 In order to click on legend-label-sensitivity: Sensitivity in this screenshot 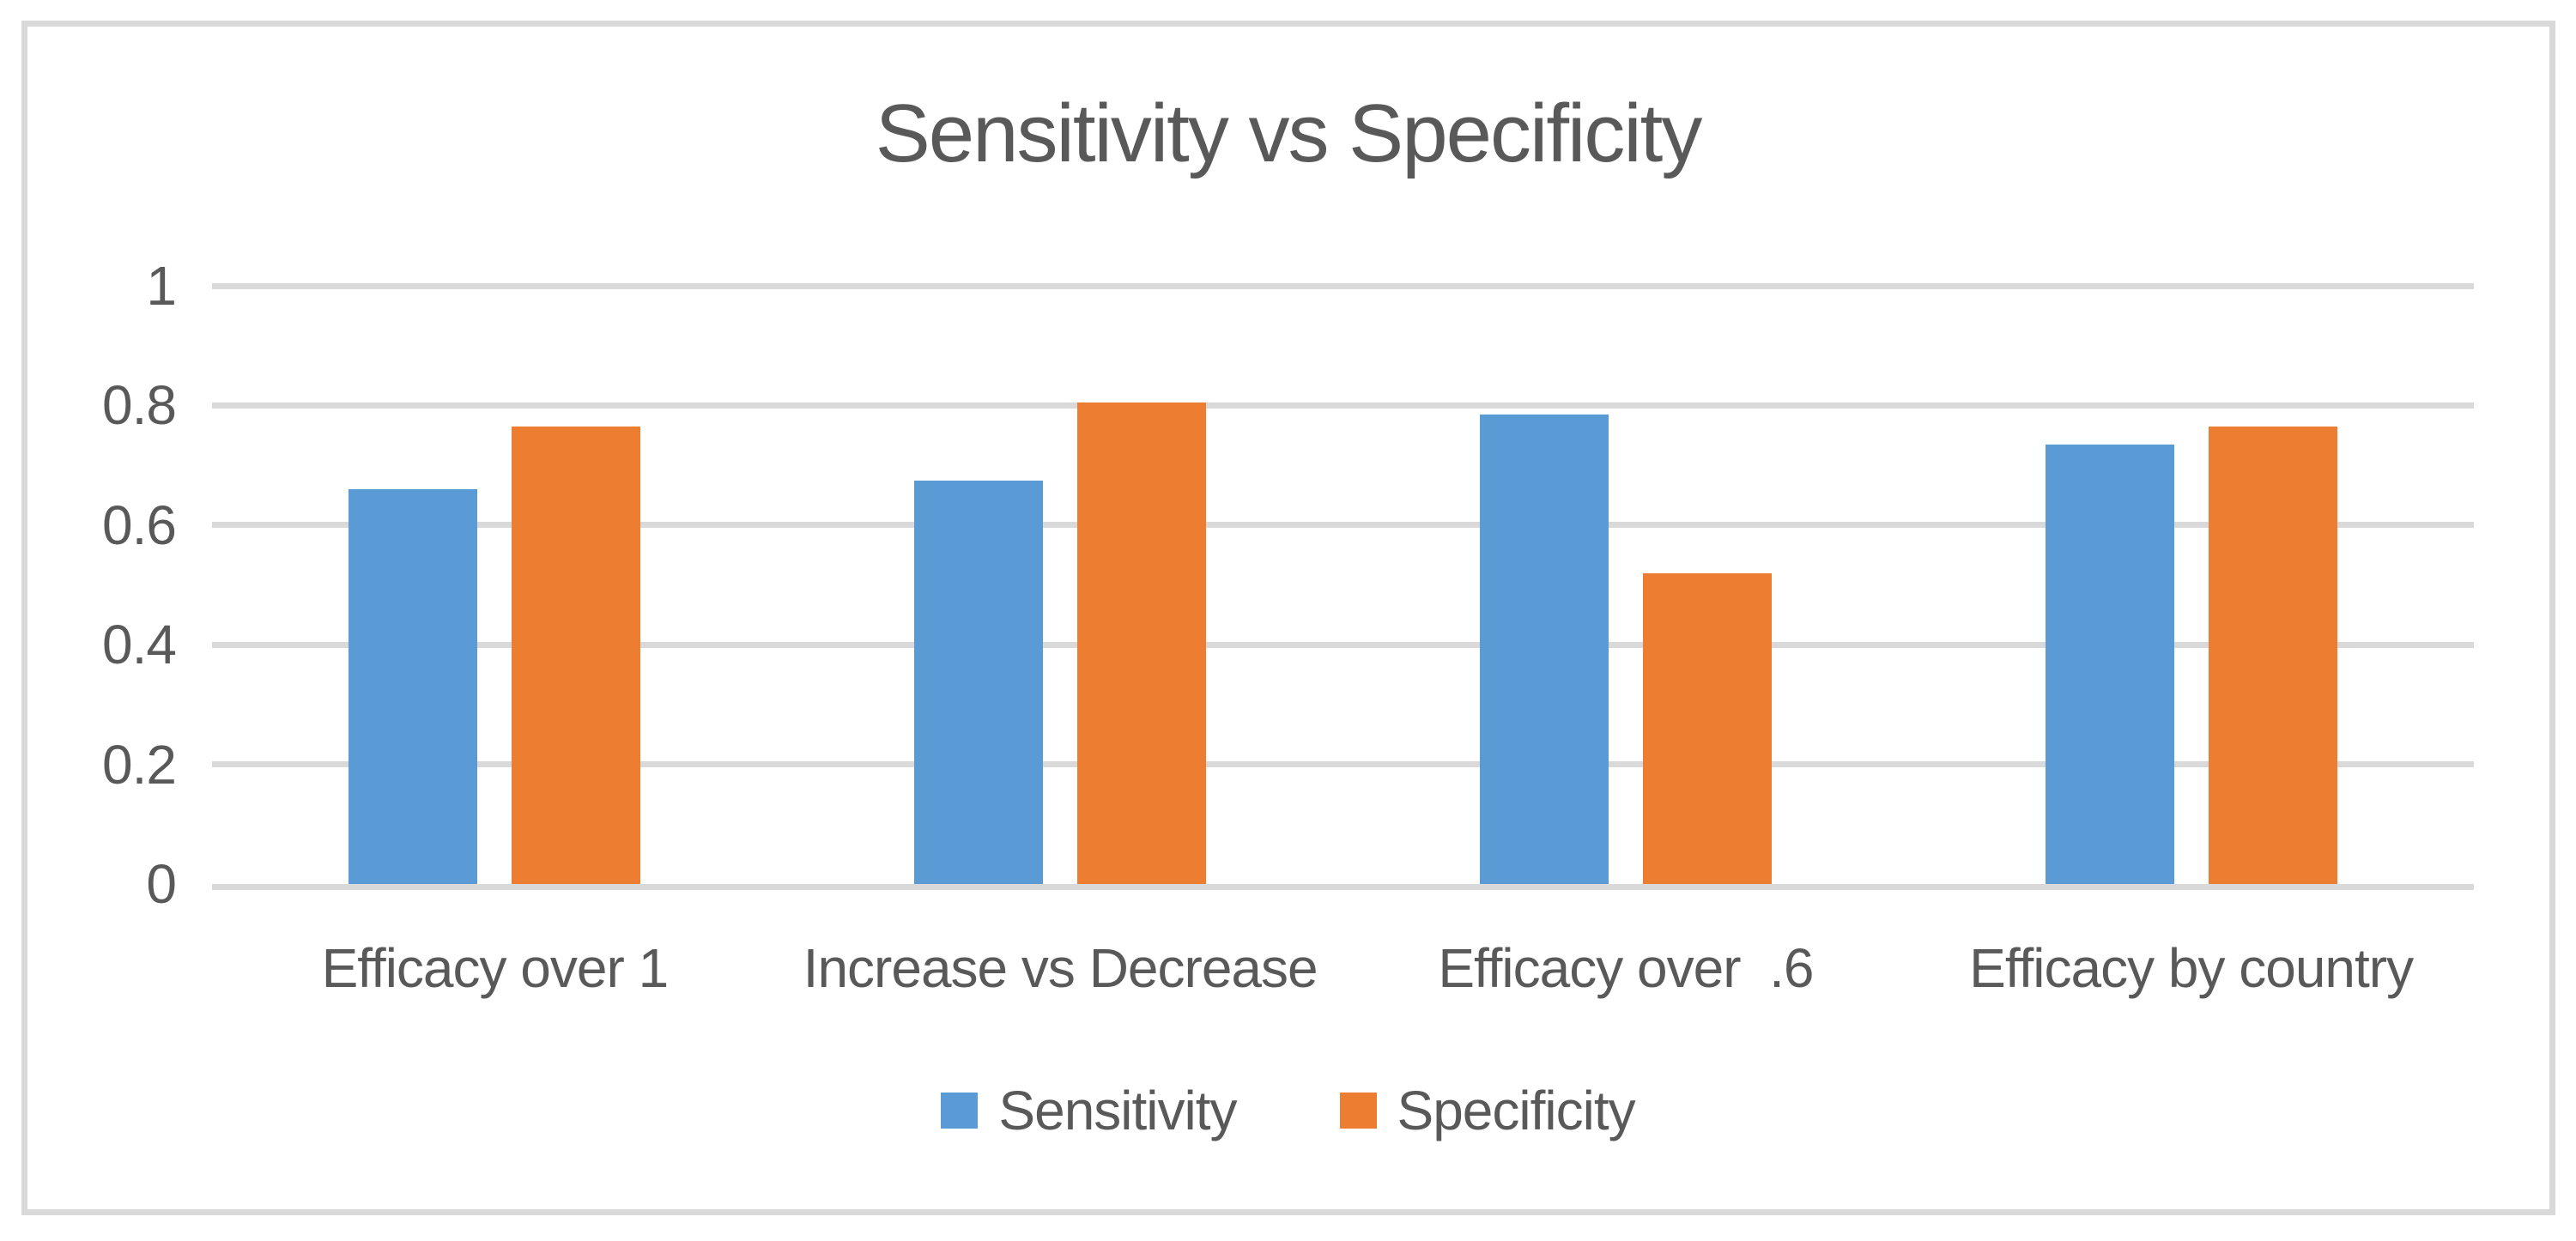, I will do `click(1117, 1110)`.